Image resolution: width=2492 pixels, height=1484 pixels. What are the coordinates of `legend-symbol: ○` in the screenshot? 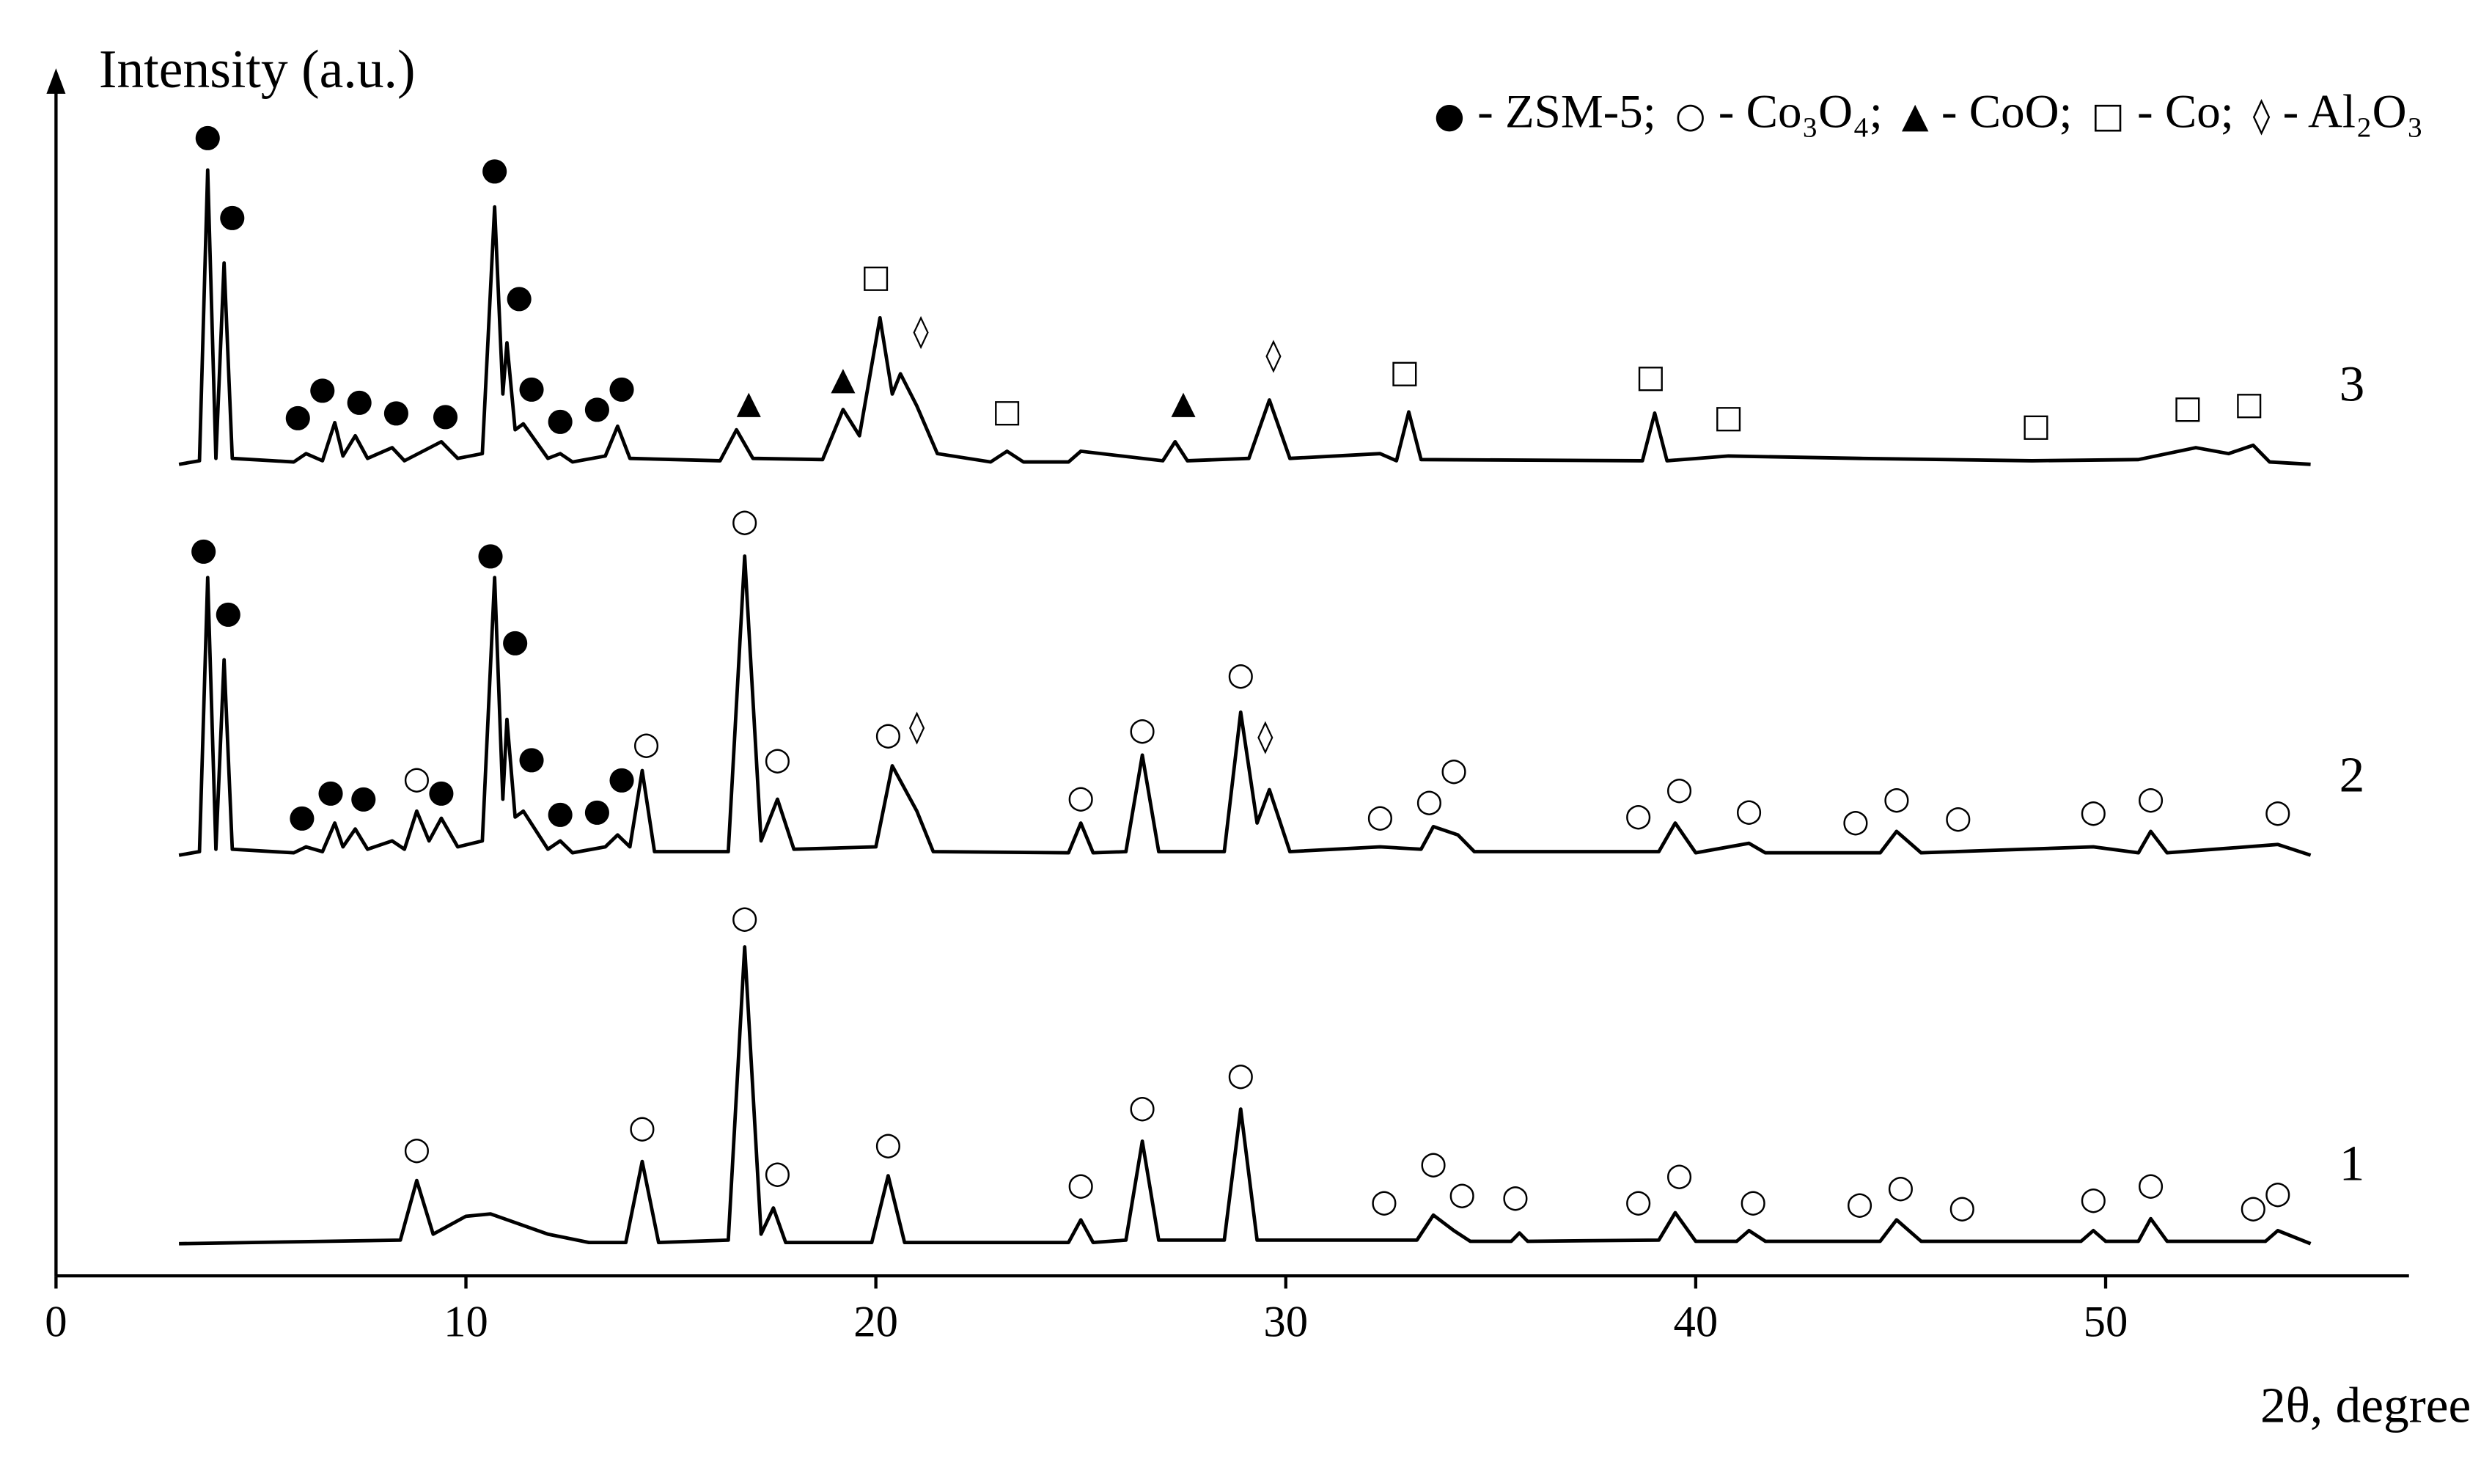 It's located at (1690, 115).